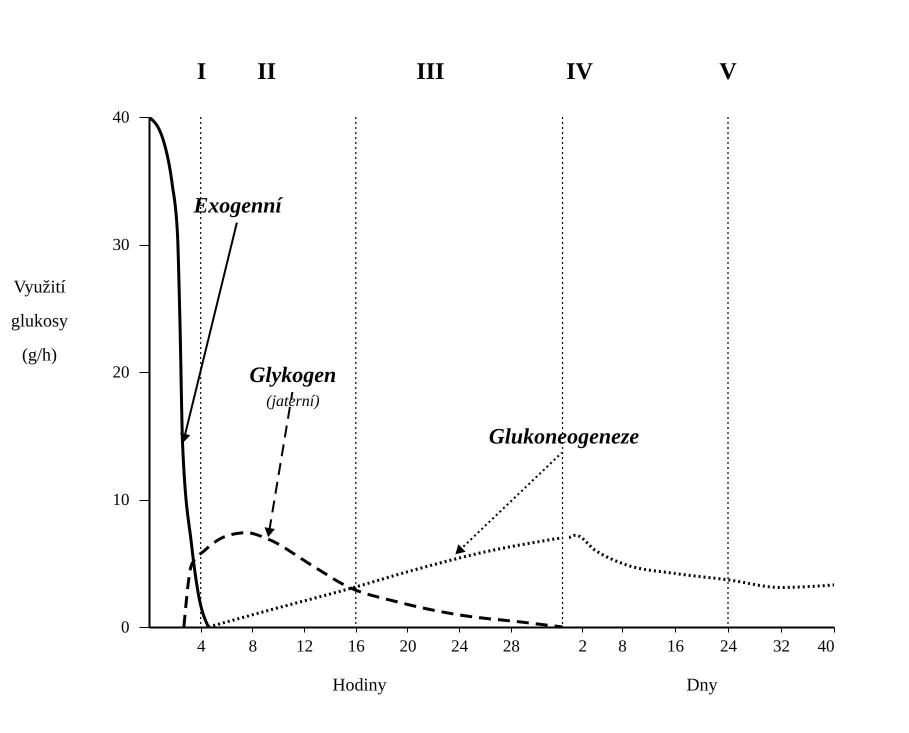  What do you see at coordinates (826, 646) in the screenshot?
I see `x-tick-label: 40` at bounding box center [826, 646].